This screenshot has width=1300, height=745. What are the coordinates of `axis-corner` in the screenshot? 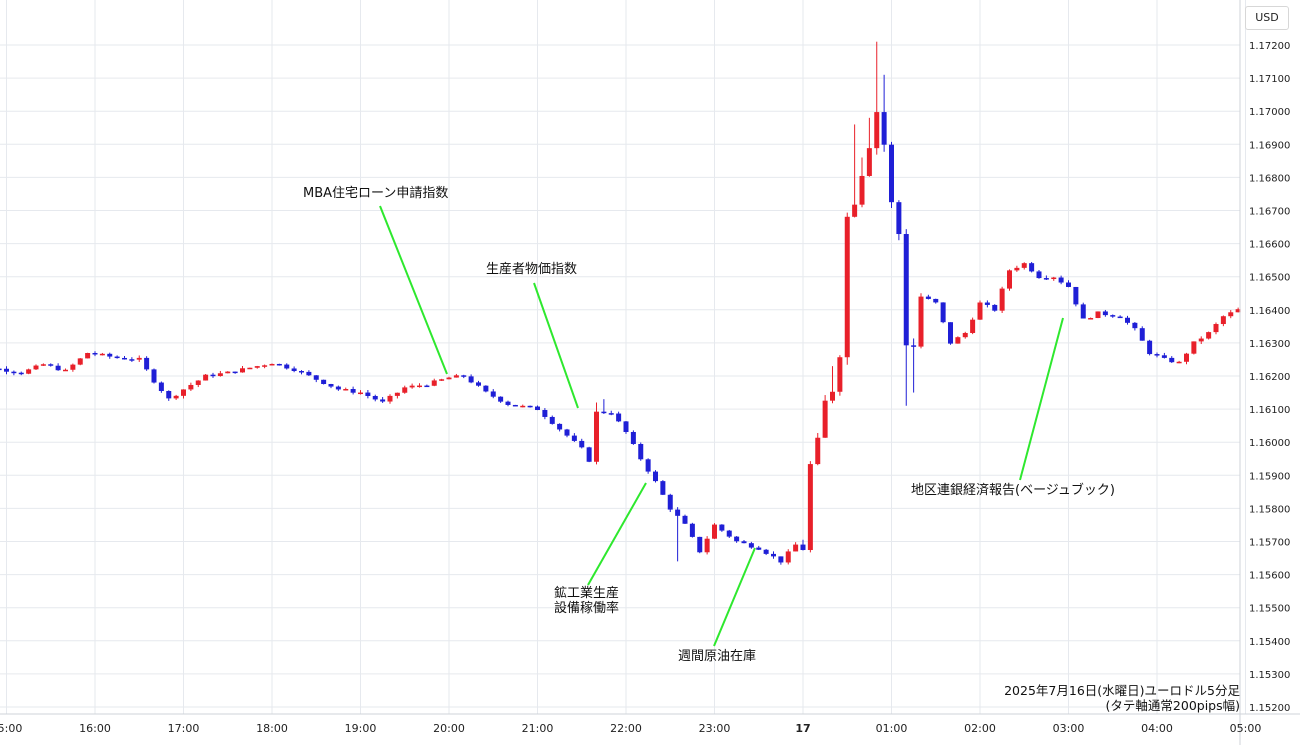 It's located at (1270, 730).